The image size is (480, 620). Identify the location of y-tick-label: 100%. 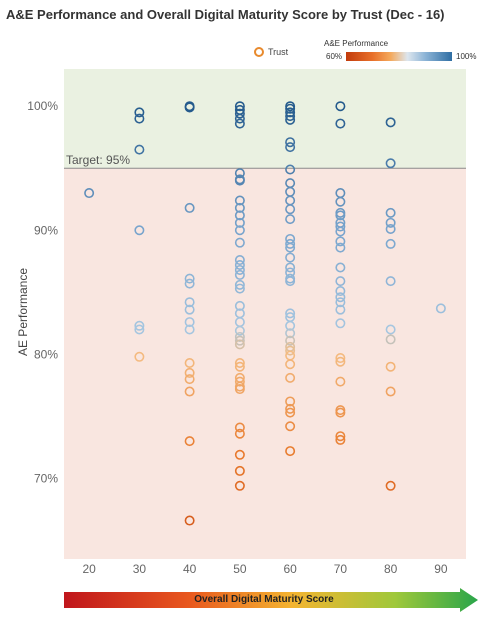
(42, 106).